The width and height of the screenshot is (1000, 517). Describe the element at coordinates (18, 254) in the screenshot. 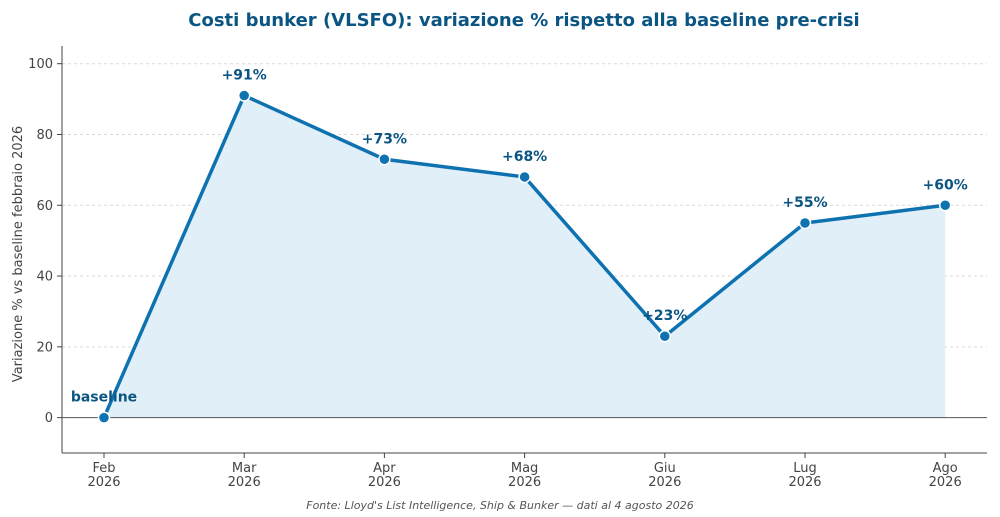

I see `y-axis-label: Variazione % vs baseline febbraio 2026` at that location.